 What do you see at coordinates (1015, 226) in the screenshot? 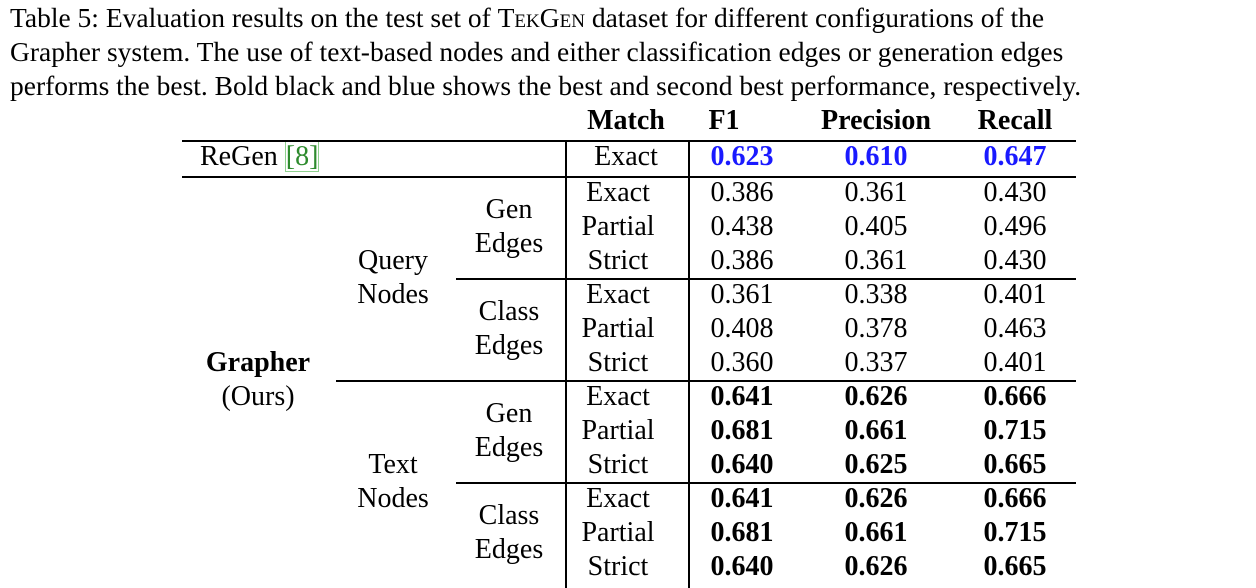
I see `cell-recall: 0.496` at bounding box center [1015, 226].